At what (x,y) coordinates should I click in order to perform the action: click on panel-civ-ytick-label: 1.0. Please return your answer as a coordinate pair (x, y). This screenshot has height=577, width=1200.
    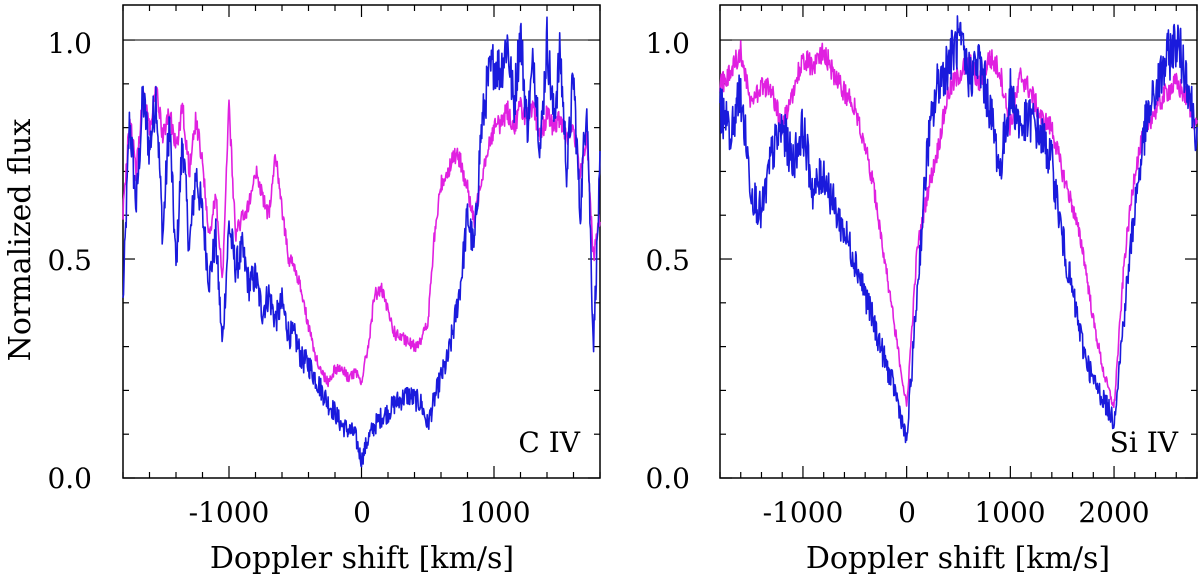
    Looking at the image, I should click on (69, 43).